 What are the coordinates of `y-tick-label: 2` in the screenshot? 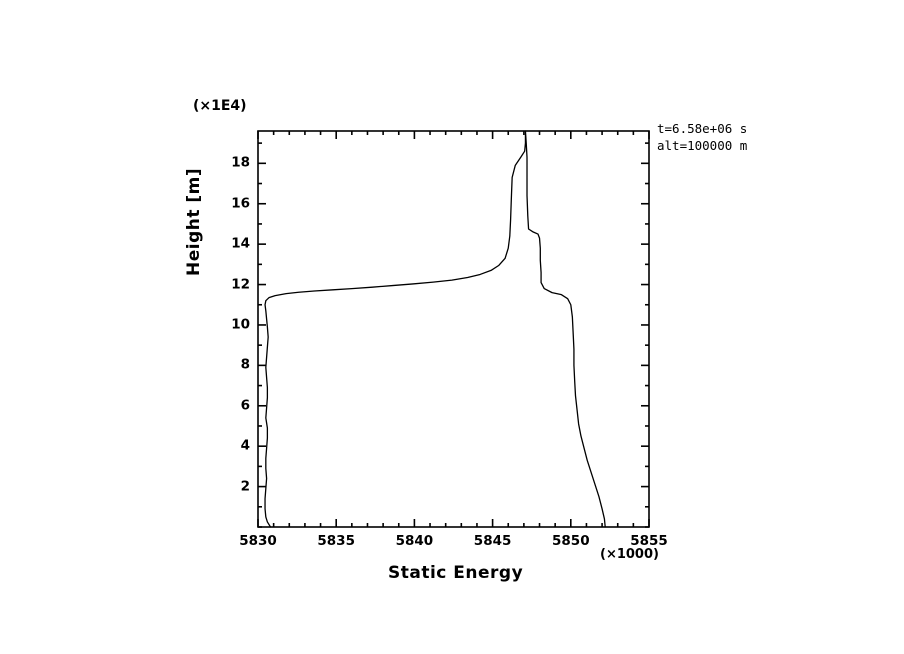 It's located at (245, 485).